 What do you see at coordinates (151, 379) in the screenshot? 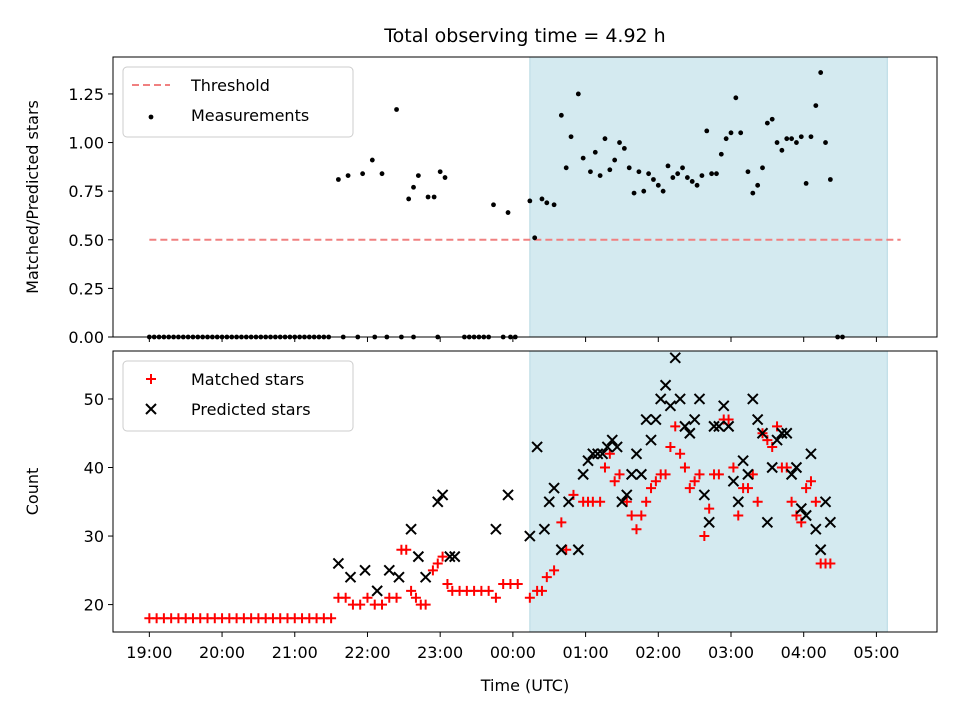
I see `legend-matched-swatch` at bounding box center [151, 379].